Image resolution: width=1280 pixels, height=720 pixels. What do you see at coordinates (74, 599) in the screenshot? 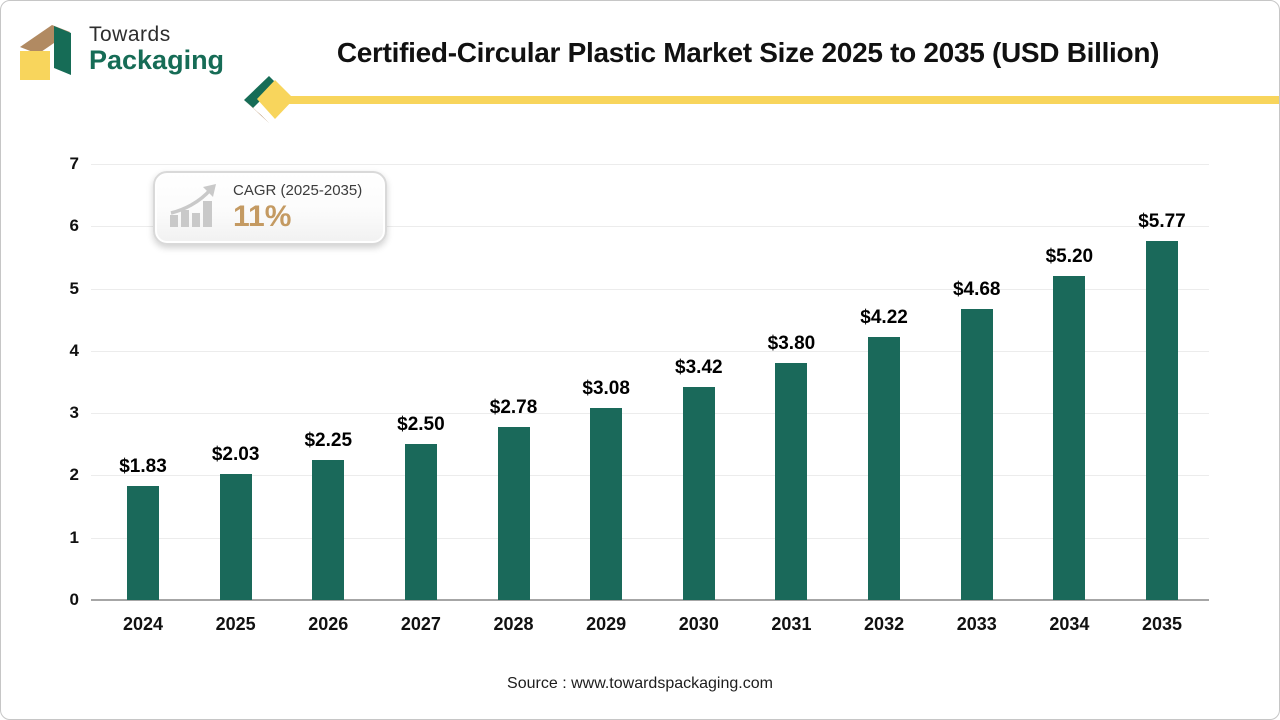
I see `y-tick-label: 0` at bounding box center [74, 599].